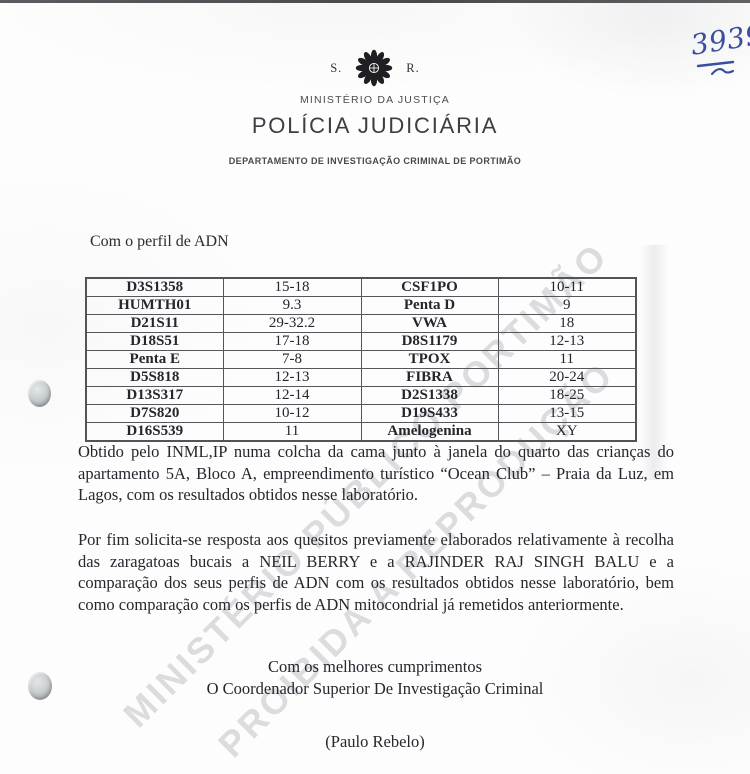 The image size is (750, 774). Describe the element at coordinates (567, 413) in the screenshot. I see `value-cell: 13-15` at that location.